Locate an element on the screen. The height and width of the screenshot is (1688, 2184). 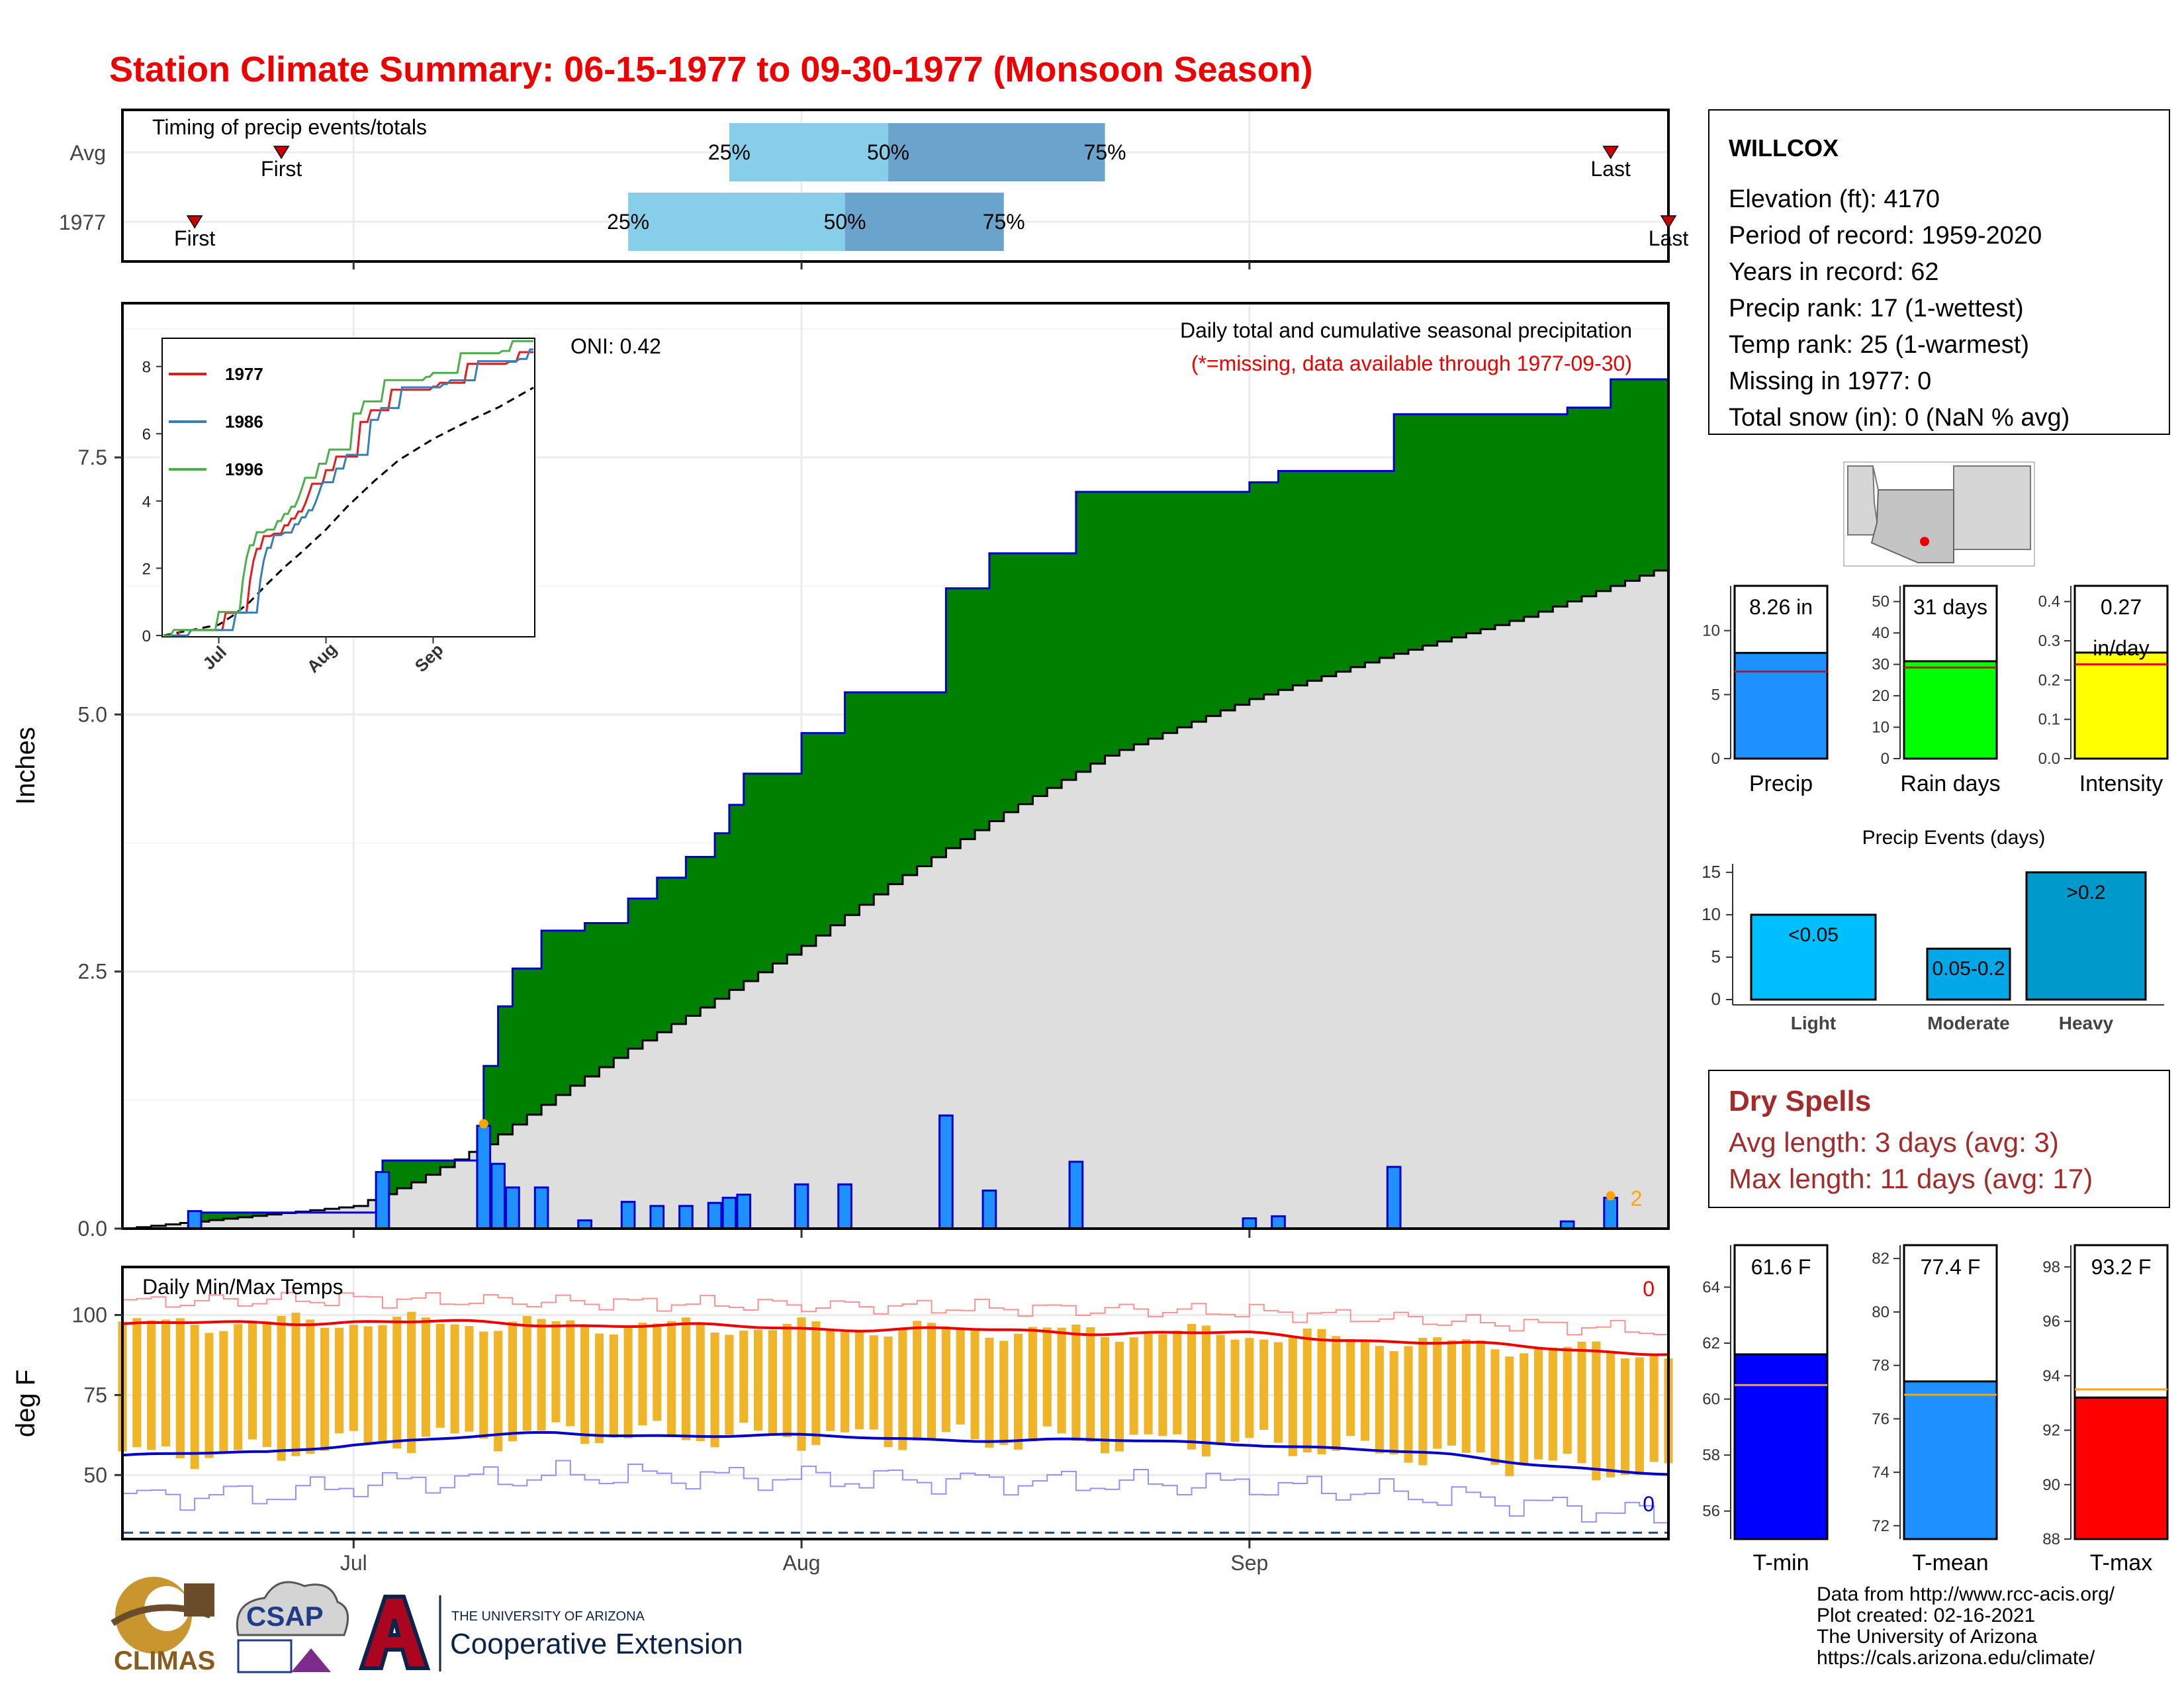
inset-series-line is located at coordinates (348, 488).